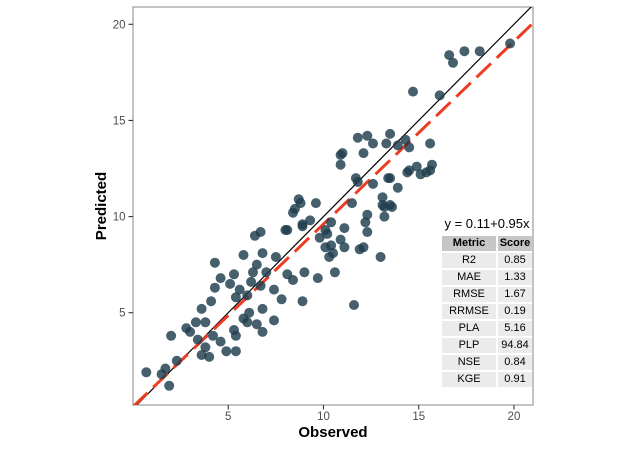 This screenshot has height=450, width=630. I want to click on metrics-row: R2 0.85, so click(487, 260).